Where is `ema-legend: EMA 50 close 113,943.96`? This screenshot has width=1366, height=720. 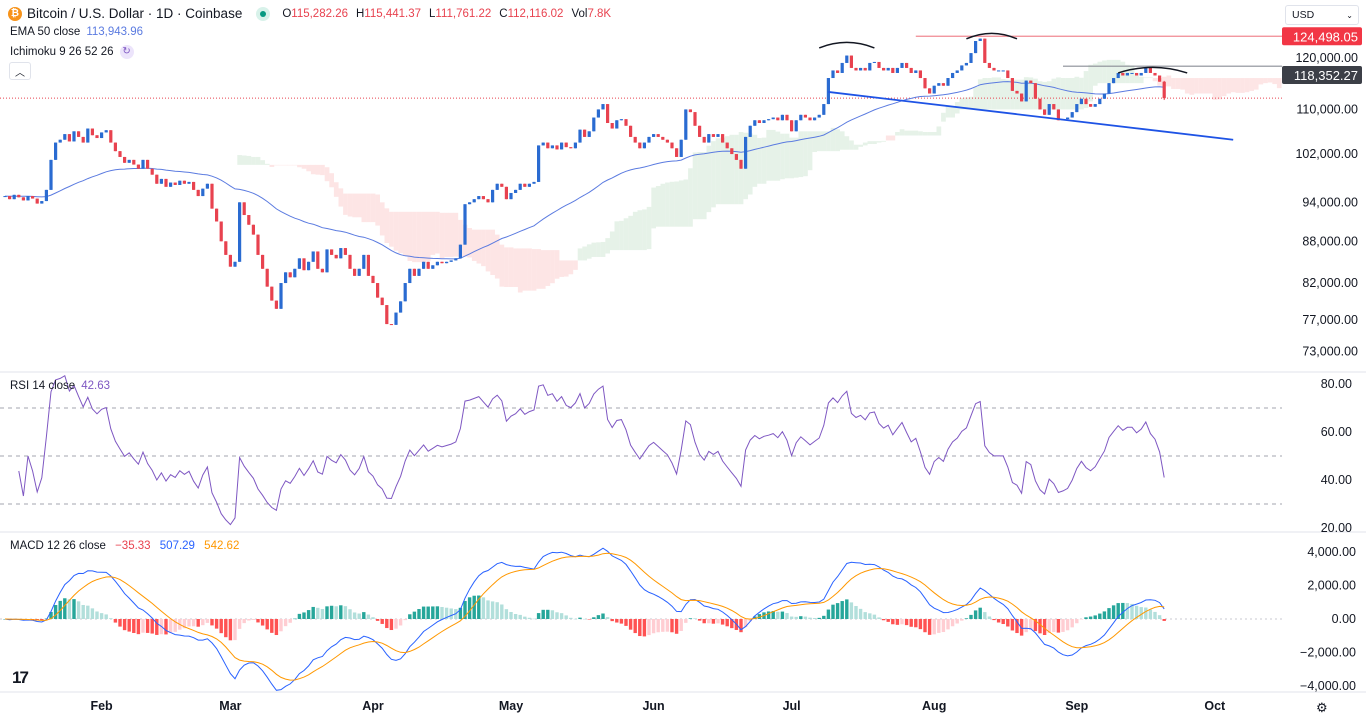 ema-legend: EMA 50 close 113,943.96 is located at coordinates (76, 32).